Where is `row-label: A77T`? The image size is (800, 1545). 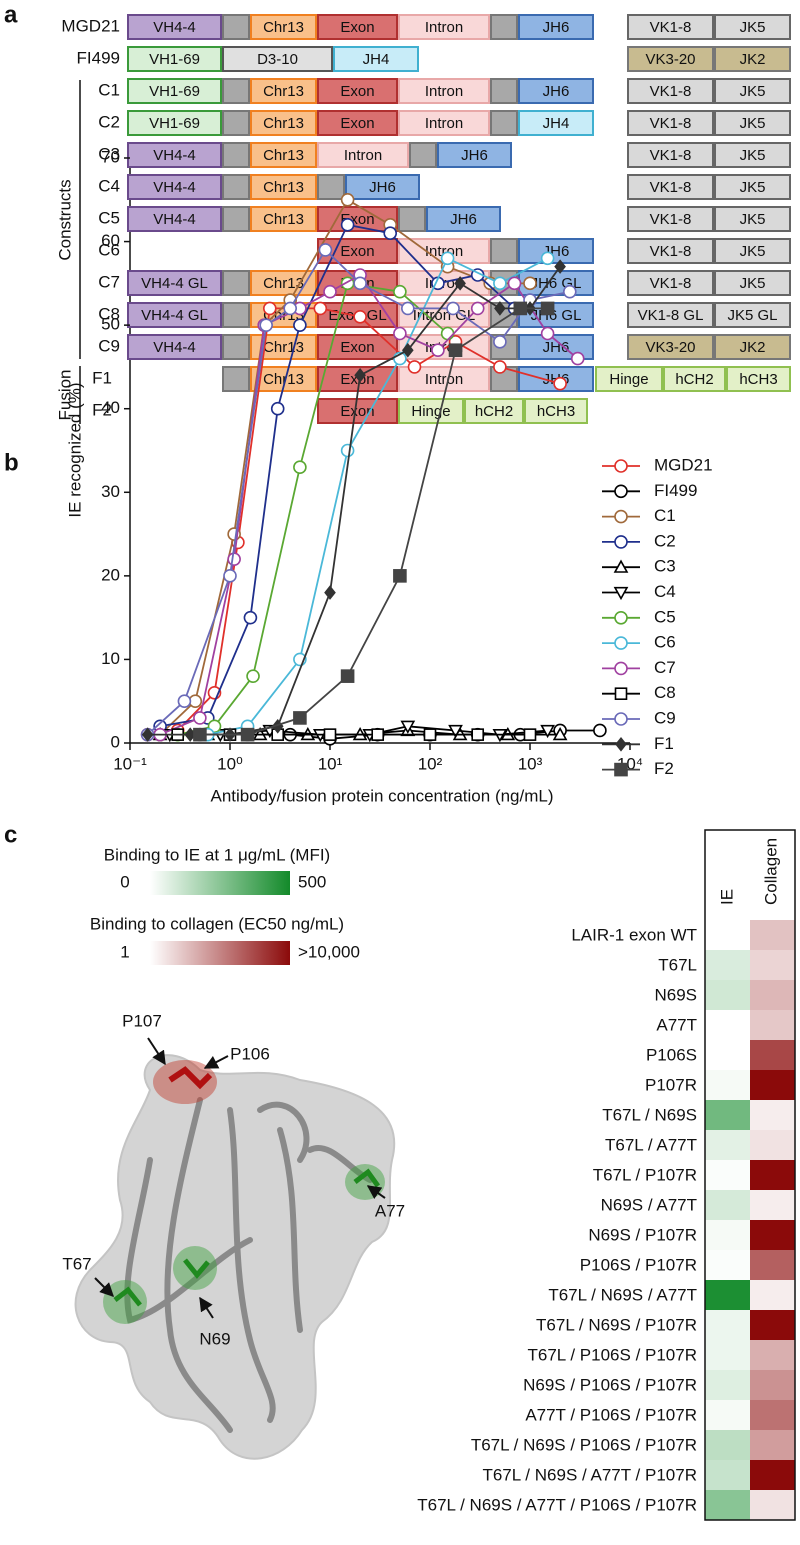 row-label: A77T is located at coordinates (676, 1024).